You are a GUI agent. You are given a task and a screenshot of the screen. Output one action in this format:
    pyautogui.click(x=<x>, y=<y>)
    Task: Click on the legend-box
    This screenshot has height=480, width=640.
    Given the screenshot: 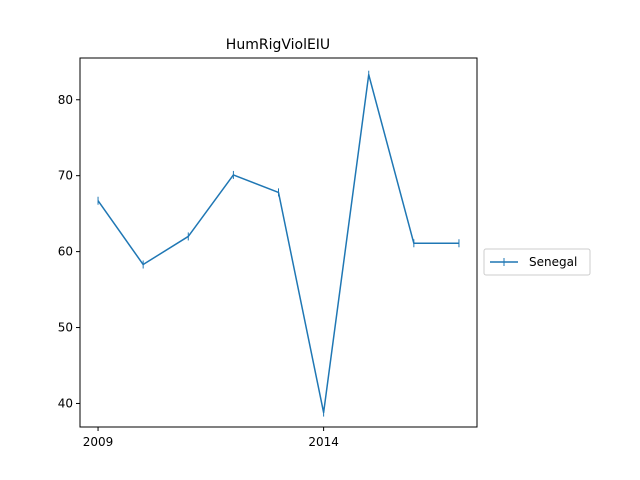 What is the action you would take?
    pyautogui.click(x=537, y=262)
    